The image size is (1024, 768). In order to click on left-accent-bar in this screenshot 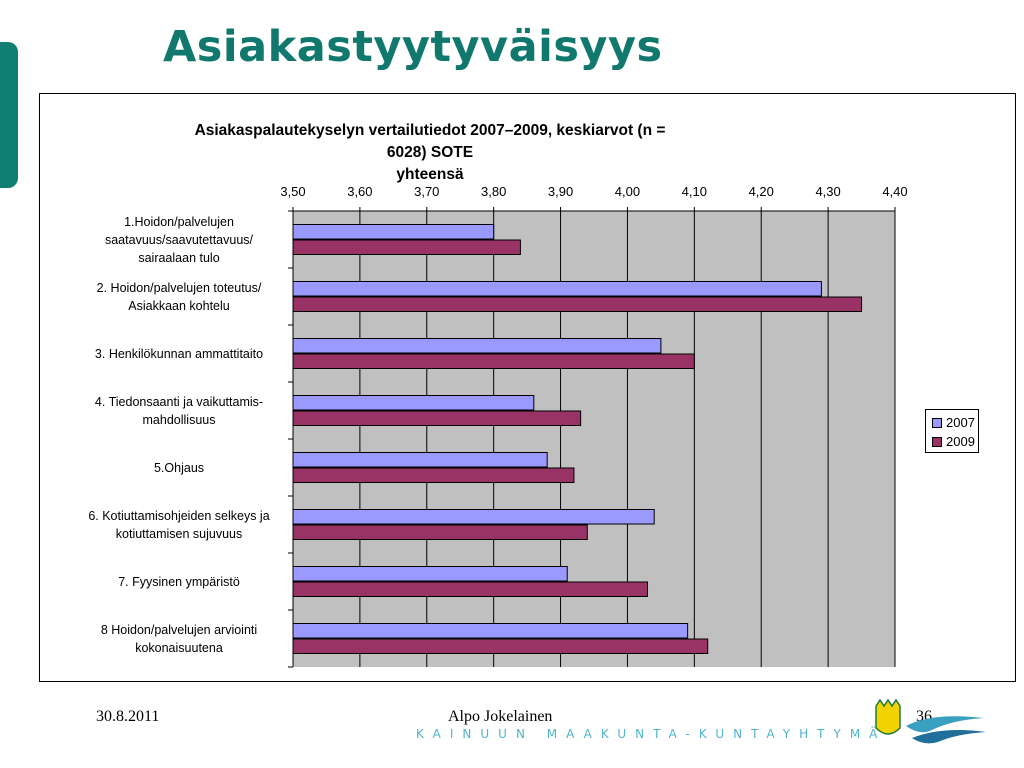, I will do `click(9, 115)`.